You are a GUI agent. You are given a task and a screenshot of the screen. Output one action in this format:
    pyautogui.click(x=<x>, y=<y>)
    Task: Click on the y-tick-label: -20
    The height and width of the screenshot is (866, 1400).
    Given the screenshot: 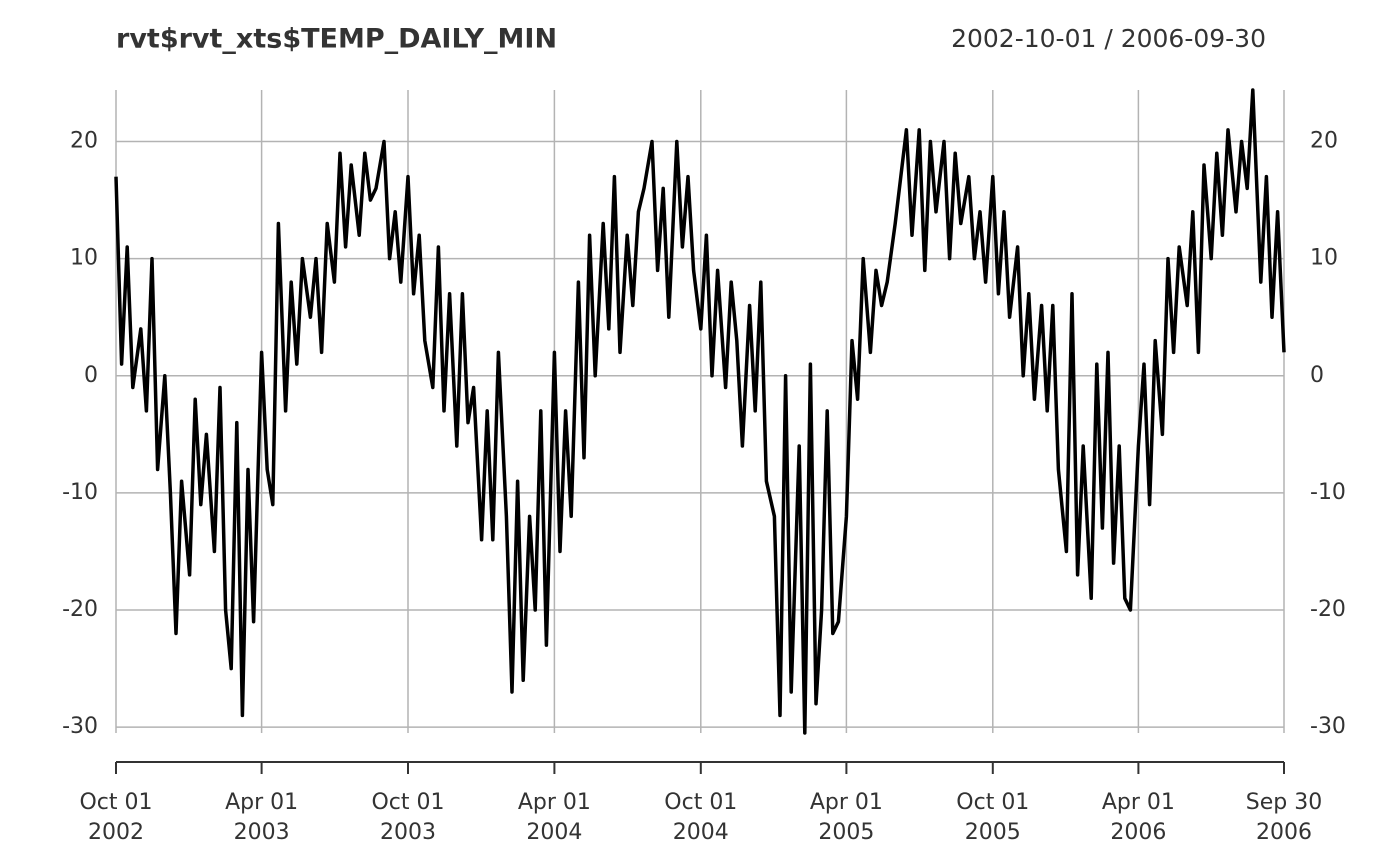 What is the action you would take?
    pyautogui.click(x=80, y=609)
    